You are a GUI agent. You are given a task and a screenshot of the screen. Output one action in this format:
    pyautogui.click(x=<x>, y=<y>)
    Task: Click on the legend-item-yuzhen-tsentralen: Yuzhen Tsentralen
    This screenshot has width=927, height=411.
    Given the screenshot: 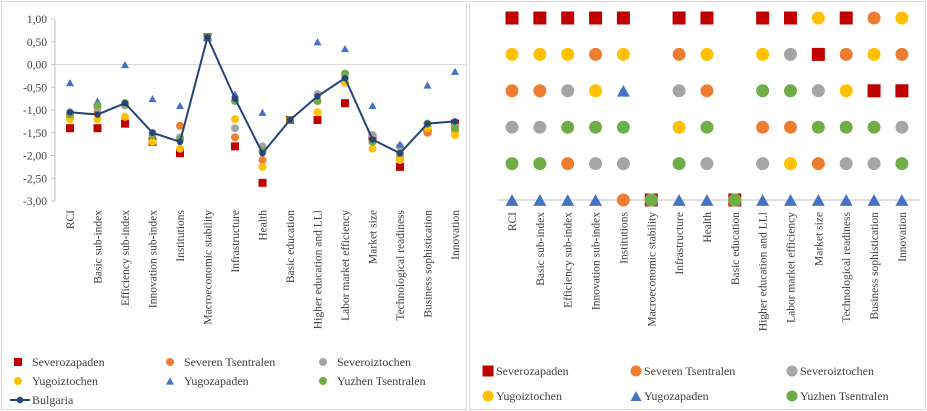 What is the action you would take?
    pyautogui.click(x=837, y=396)
    